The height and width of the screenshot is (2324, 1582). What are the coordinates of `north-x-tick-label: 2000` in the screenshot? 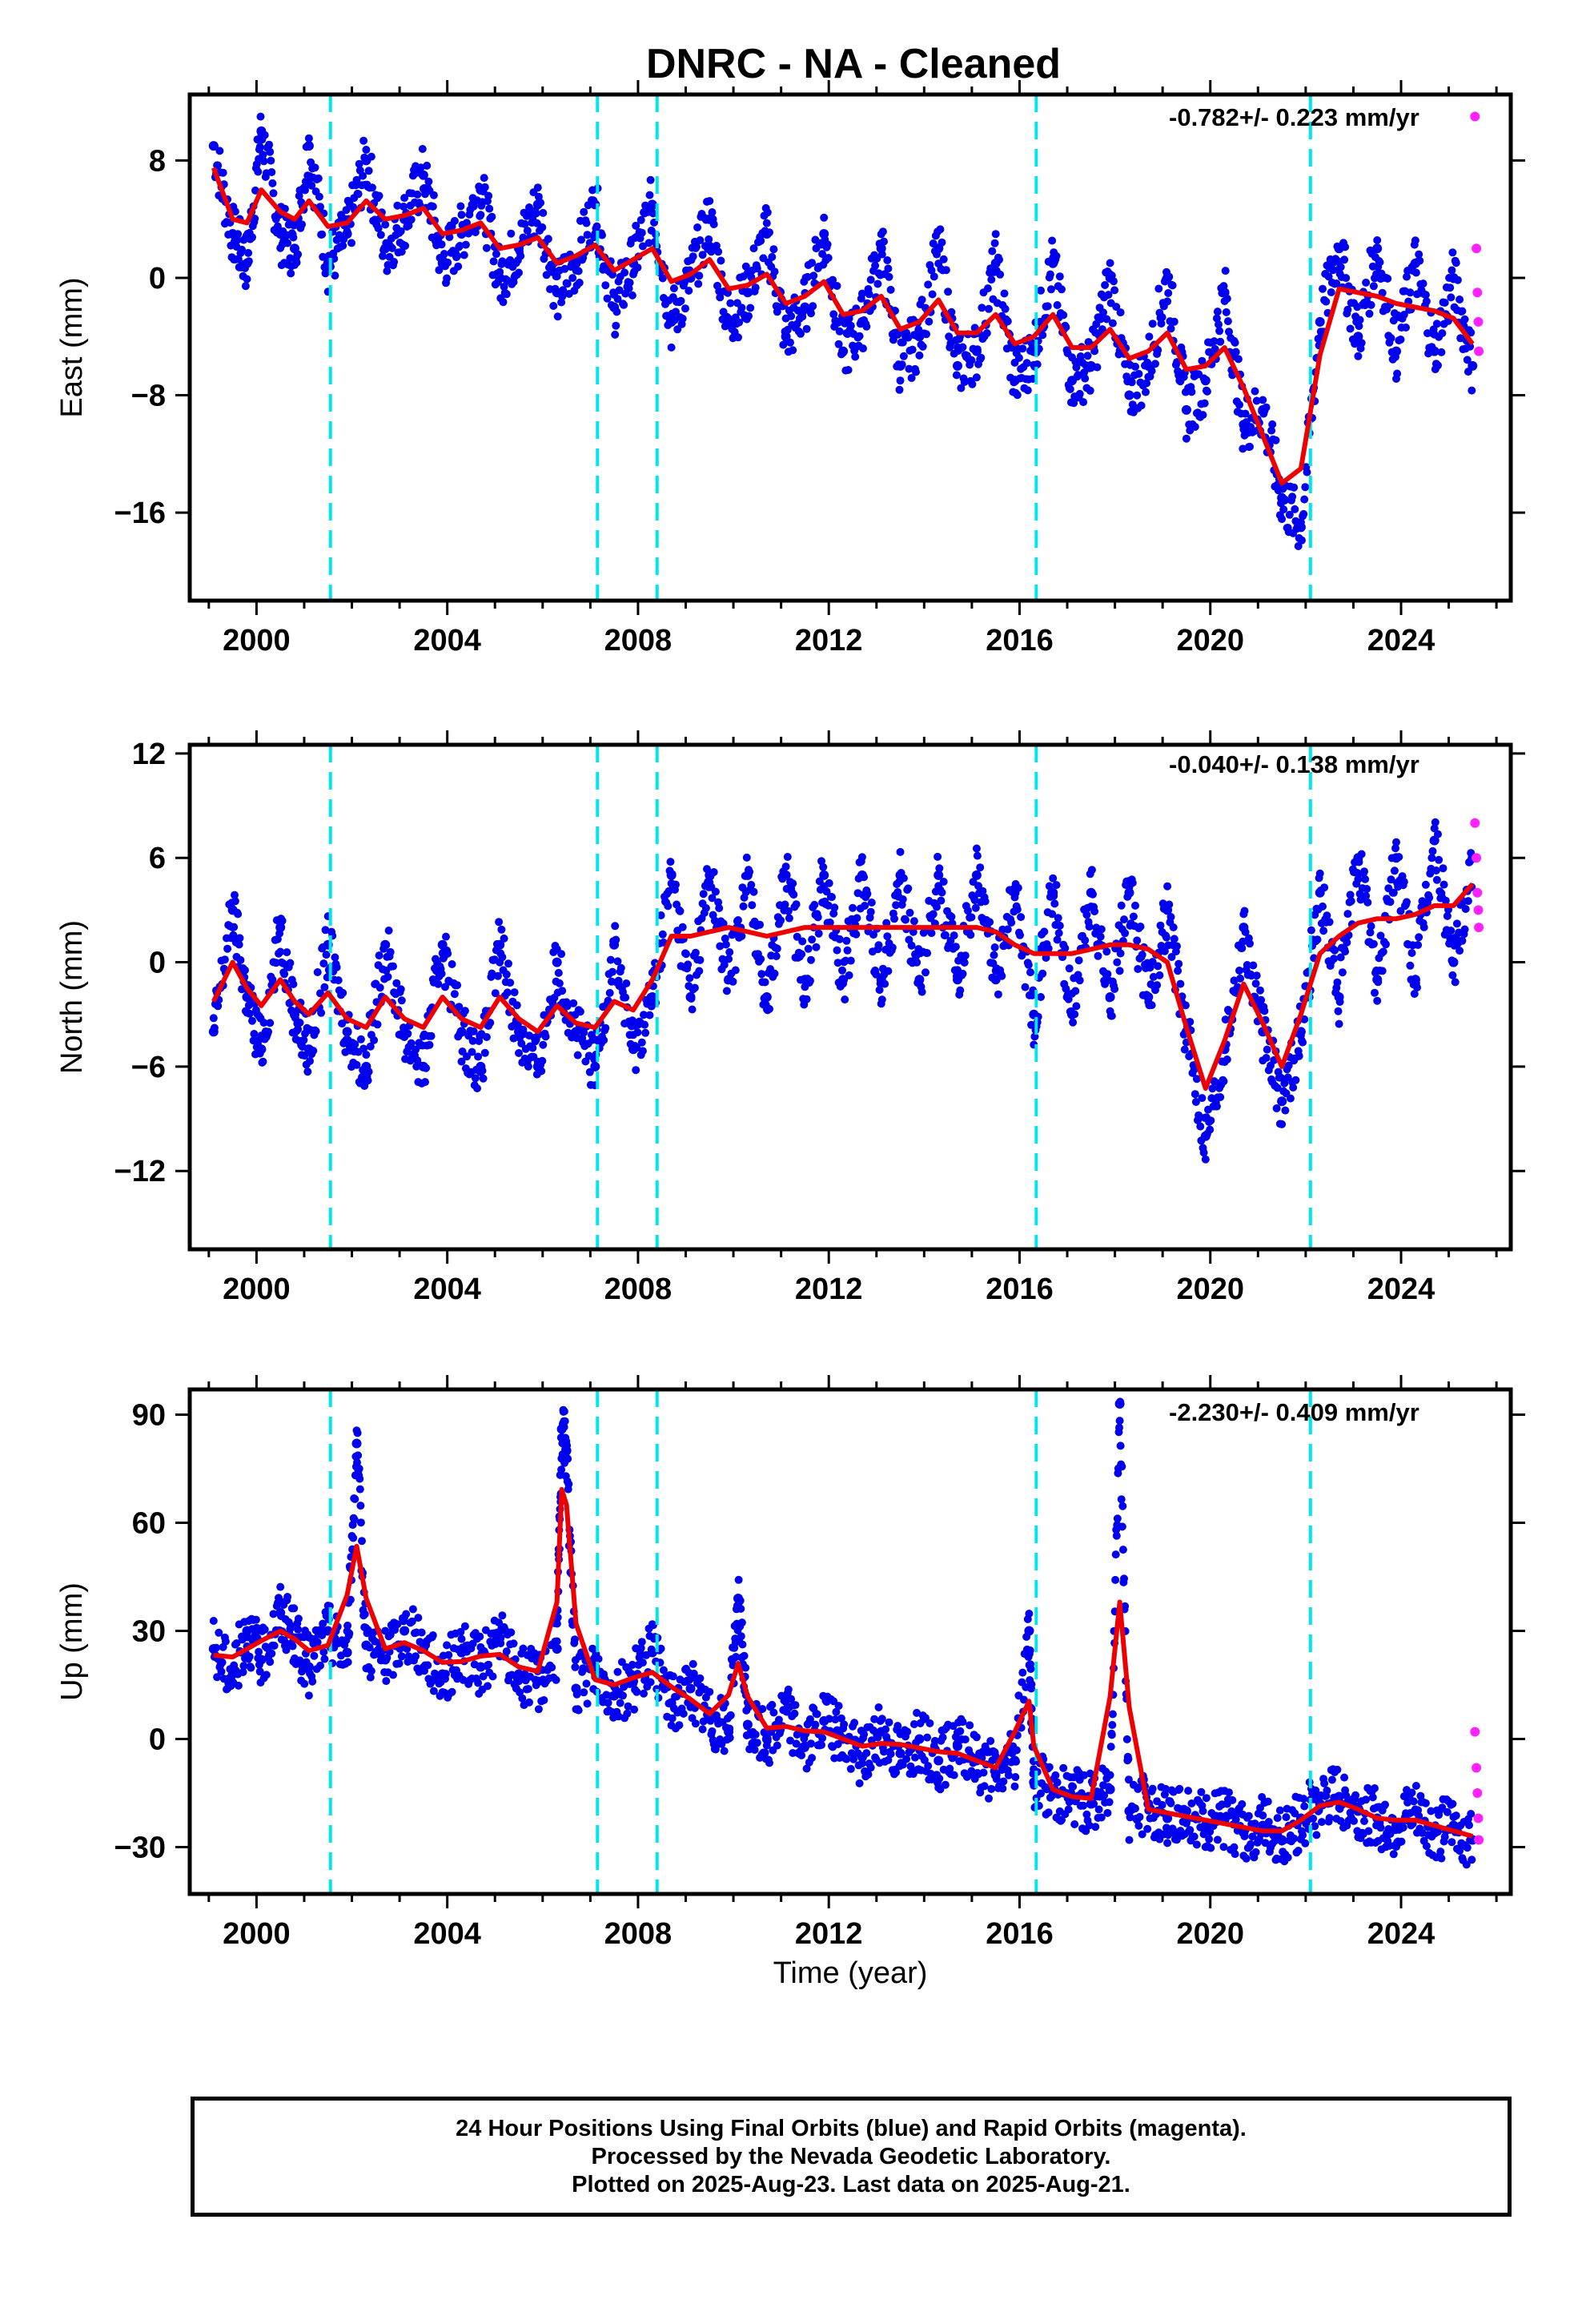 It's located at (257, 1289).